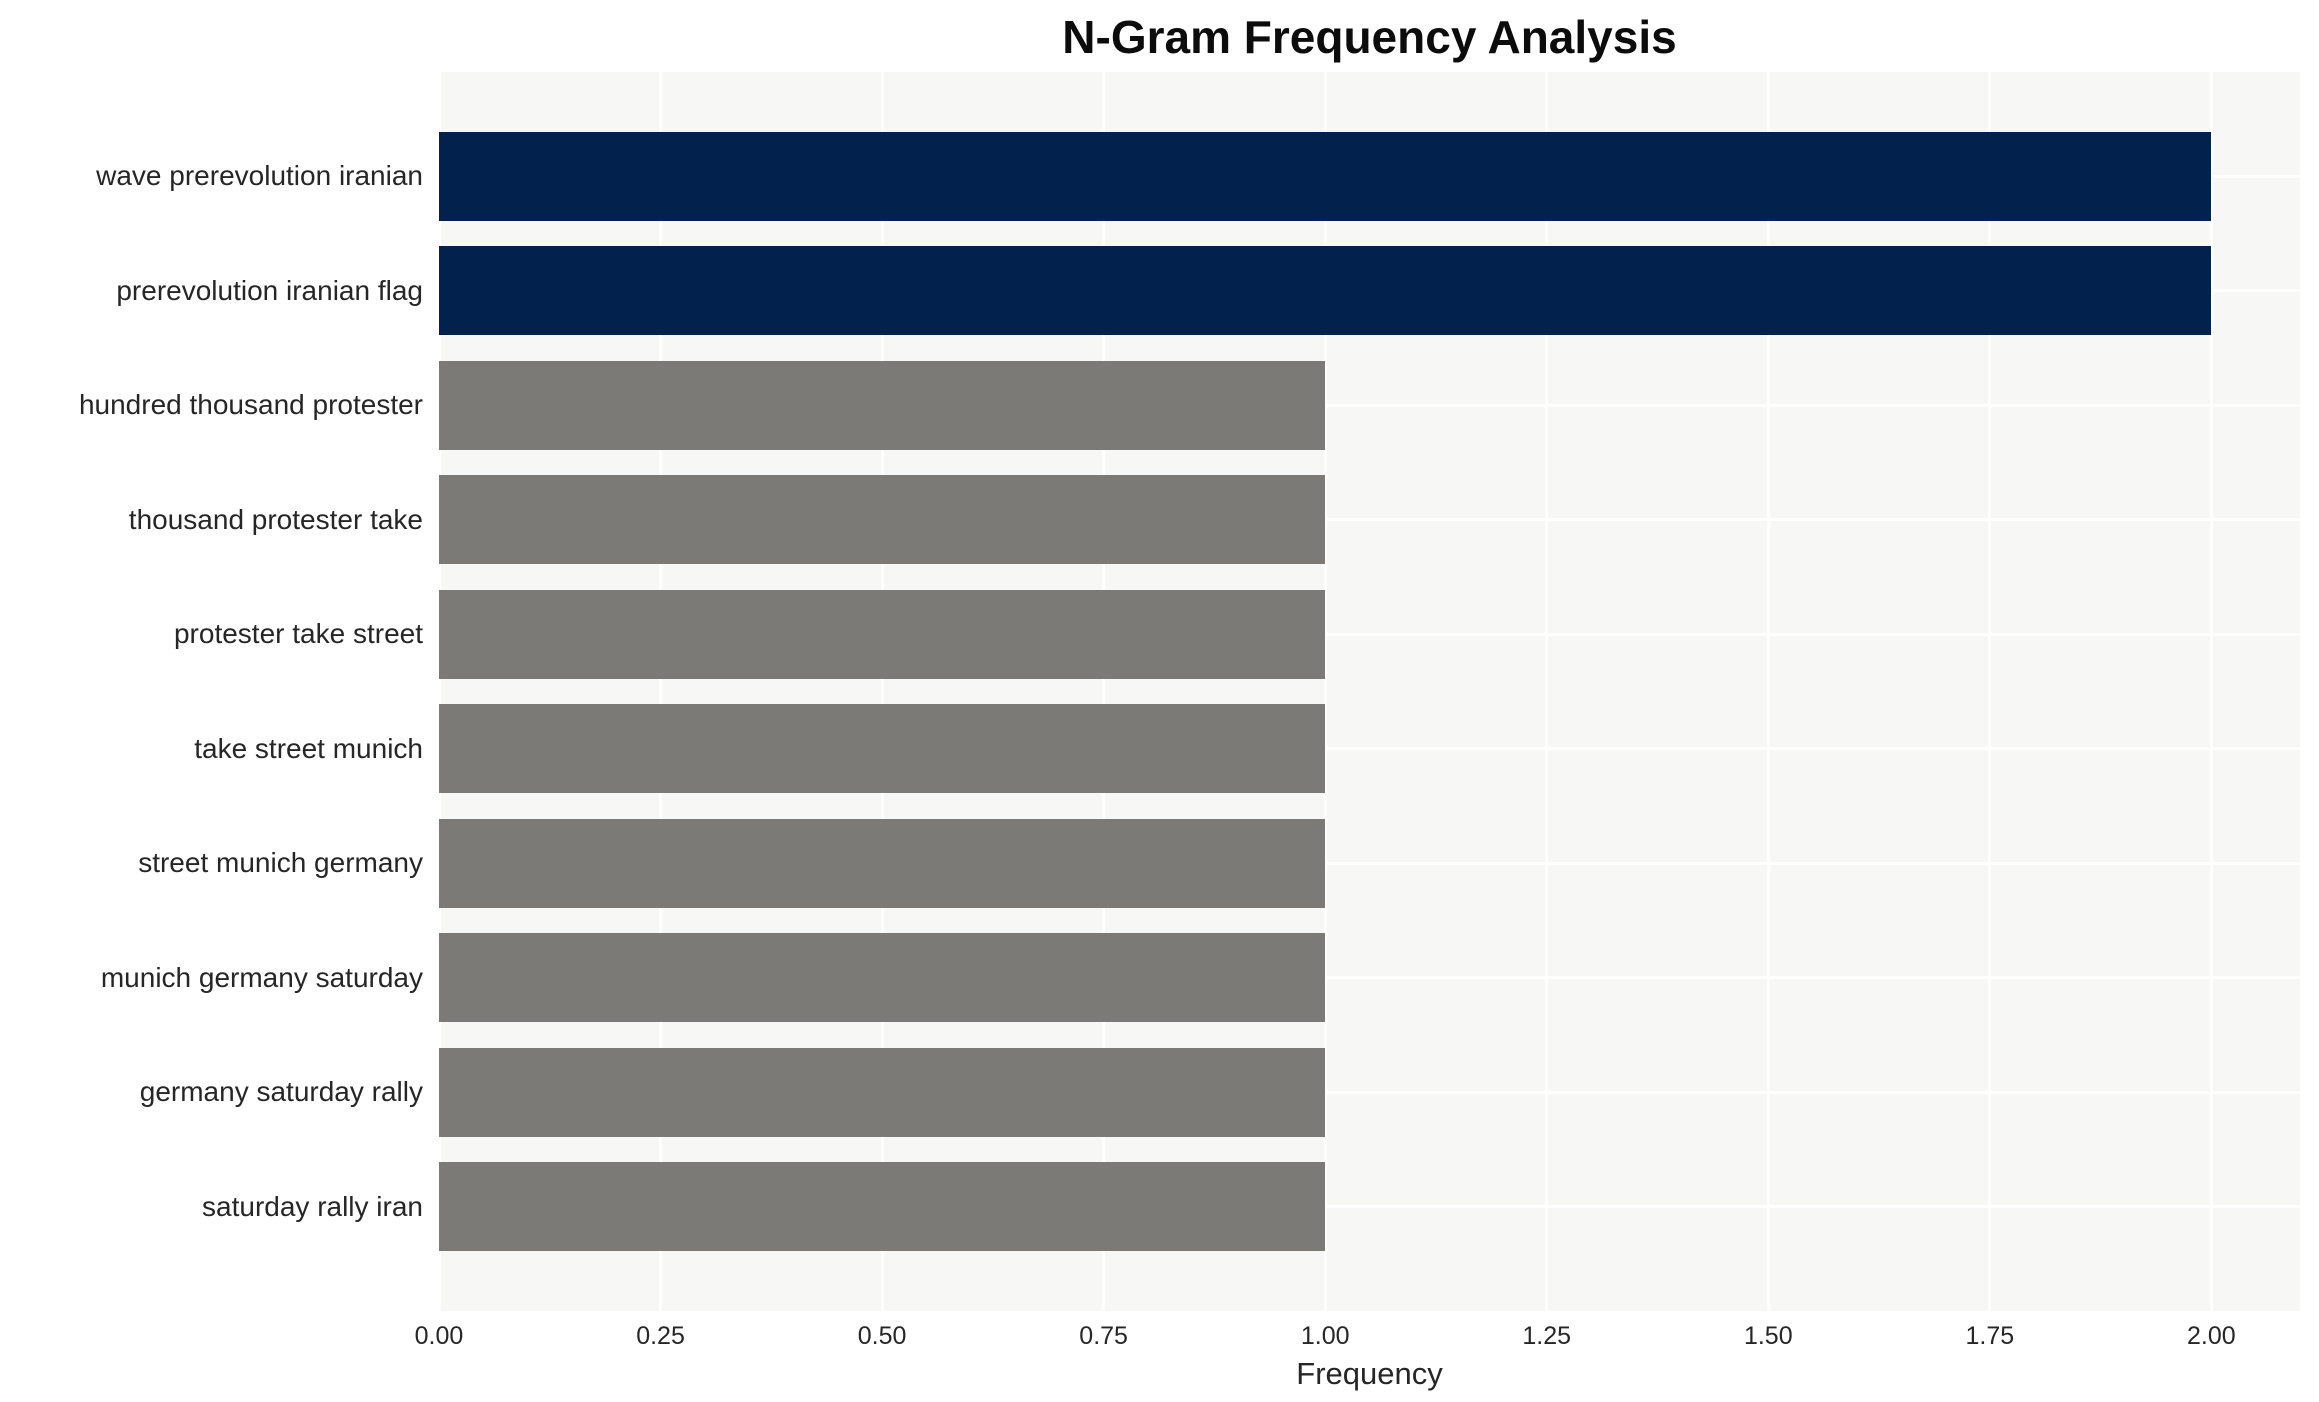 The image size is (2319, 1402). I want to click on x-tick-label: 1.75, so click(1990, 1336).